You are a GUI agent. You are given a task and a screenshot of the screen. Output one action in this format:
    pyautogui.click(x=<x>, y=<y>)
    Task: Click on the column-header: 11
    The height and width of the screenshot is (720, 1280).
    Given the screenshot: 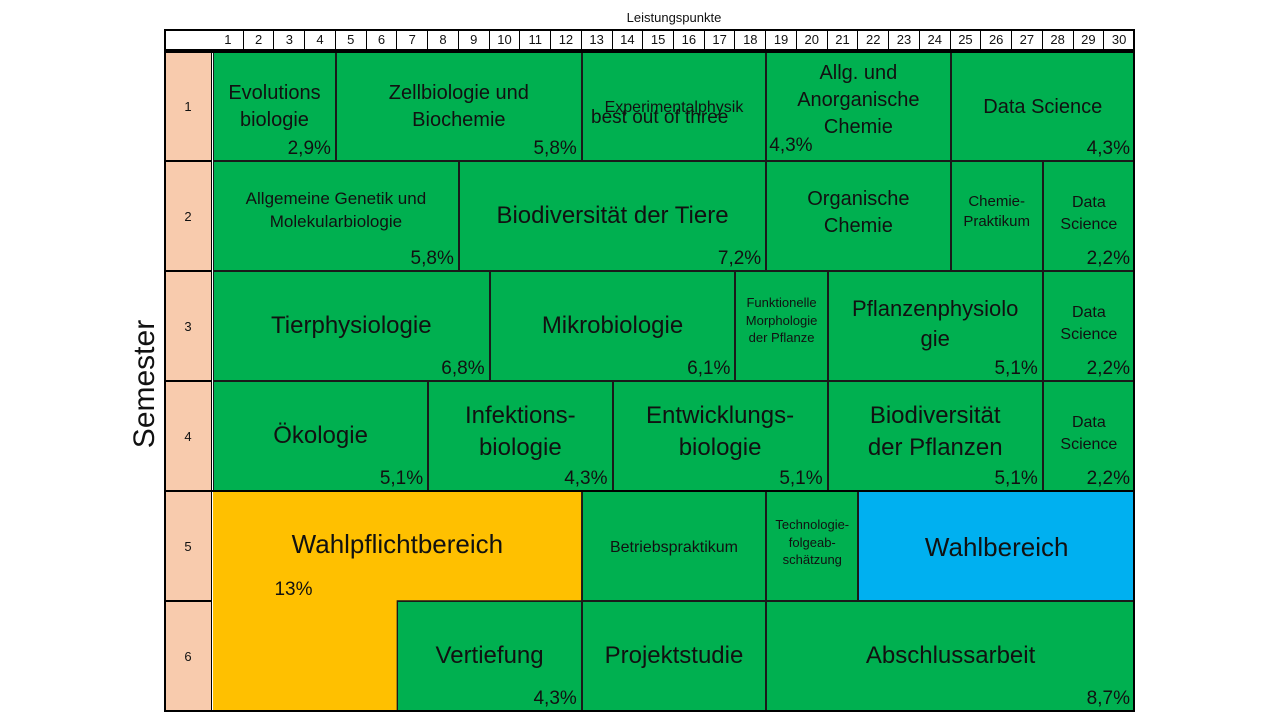 What is the action you would take?
    pyautogui.click(x=536, y=40)
    